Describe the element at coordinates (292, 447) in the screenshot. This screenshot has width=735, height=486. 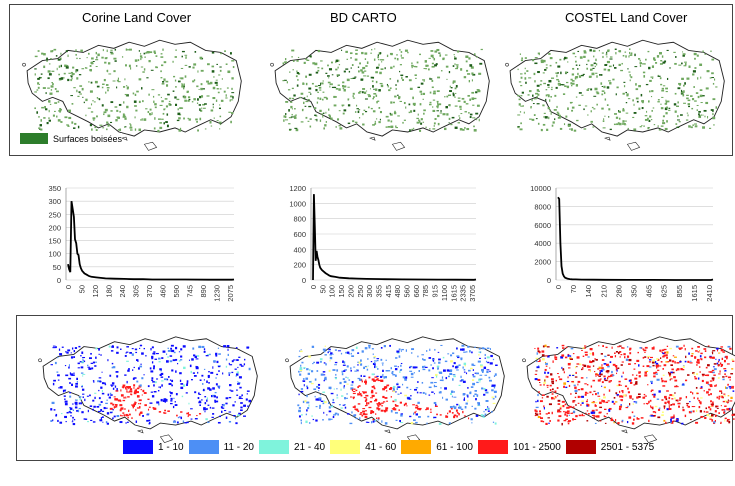
I see `density-legend-item: 21 - 40` at that location.